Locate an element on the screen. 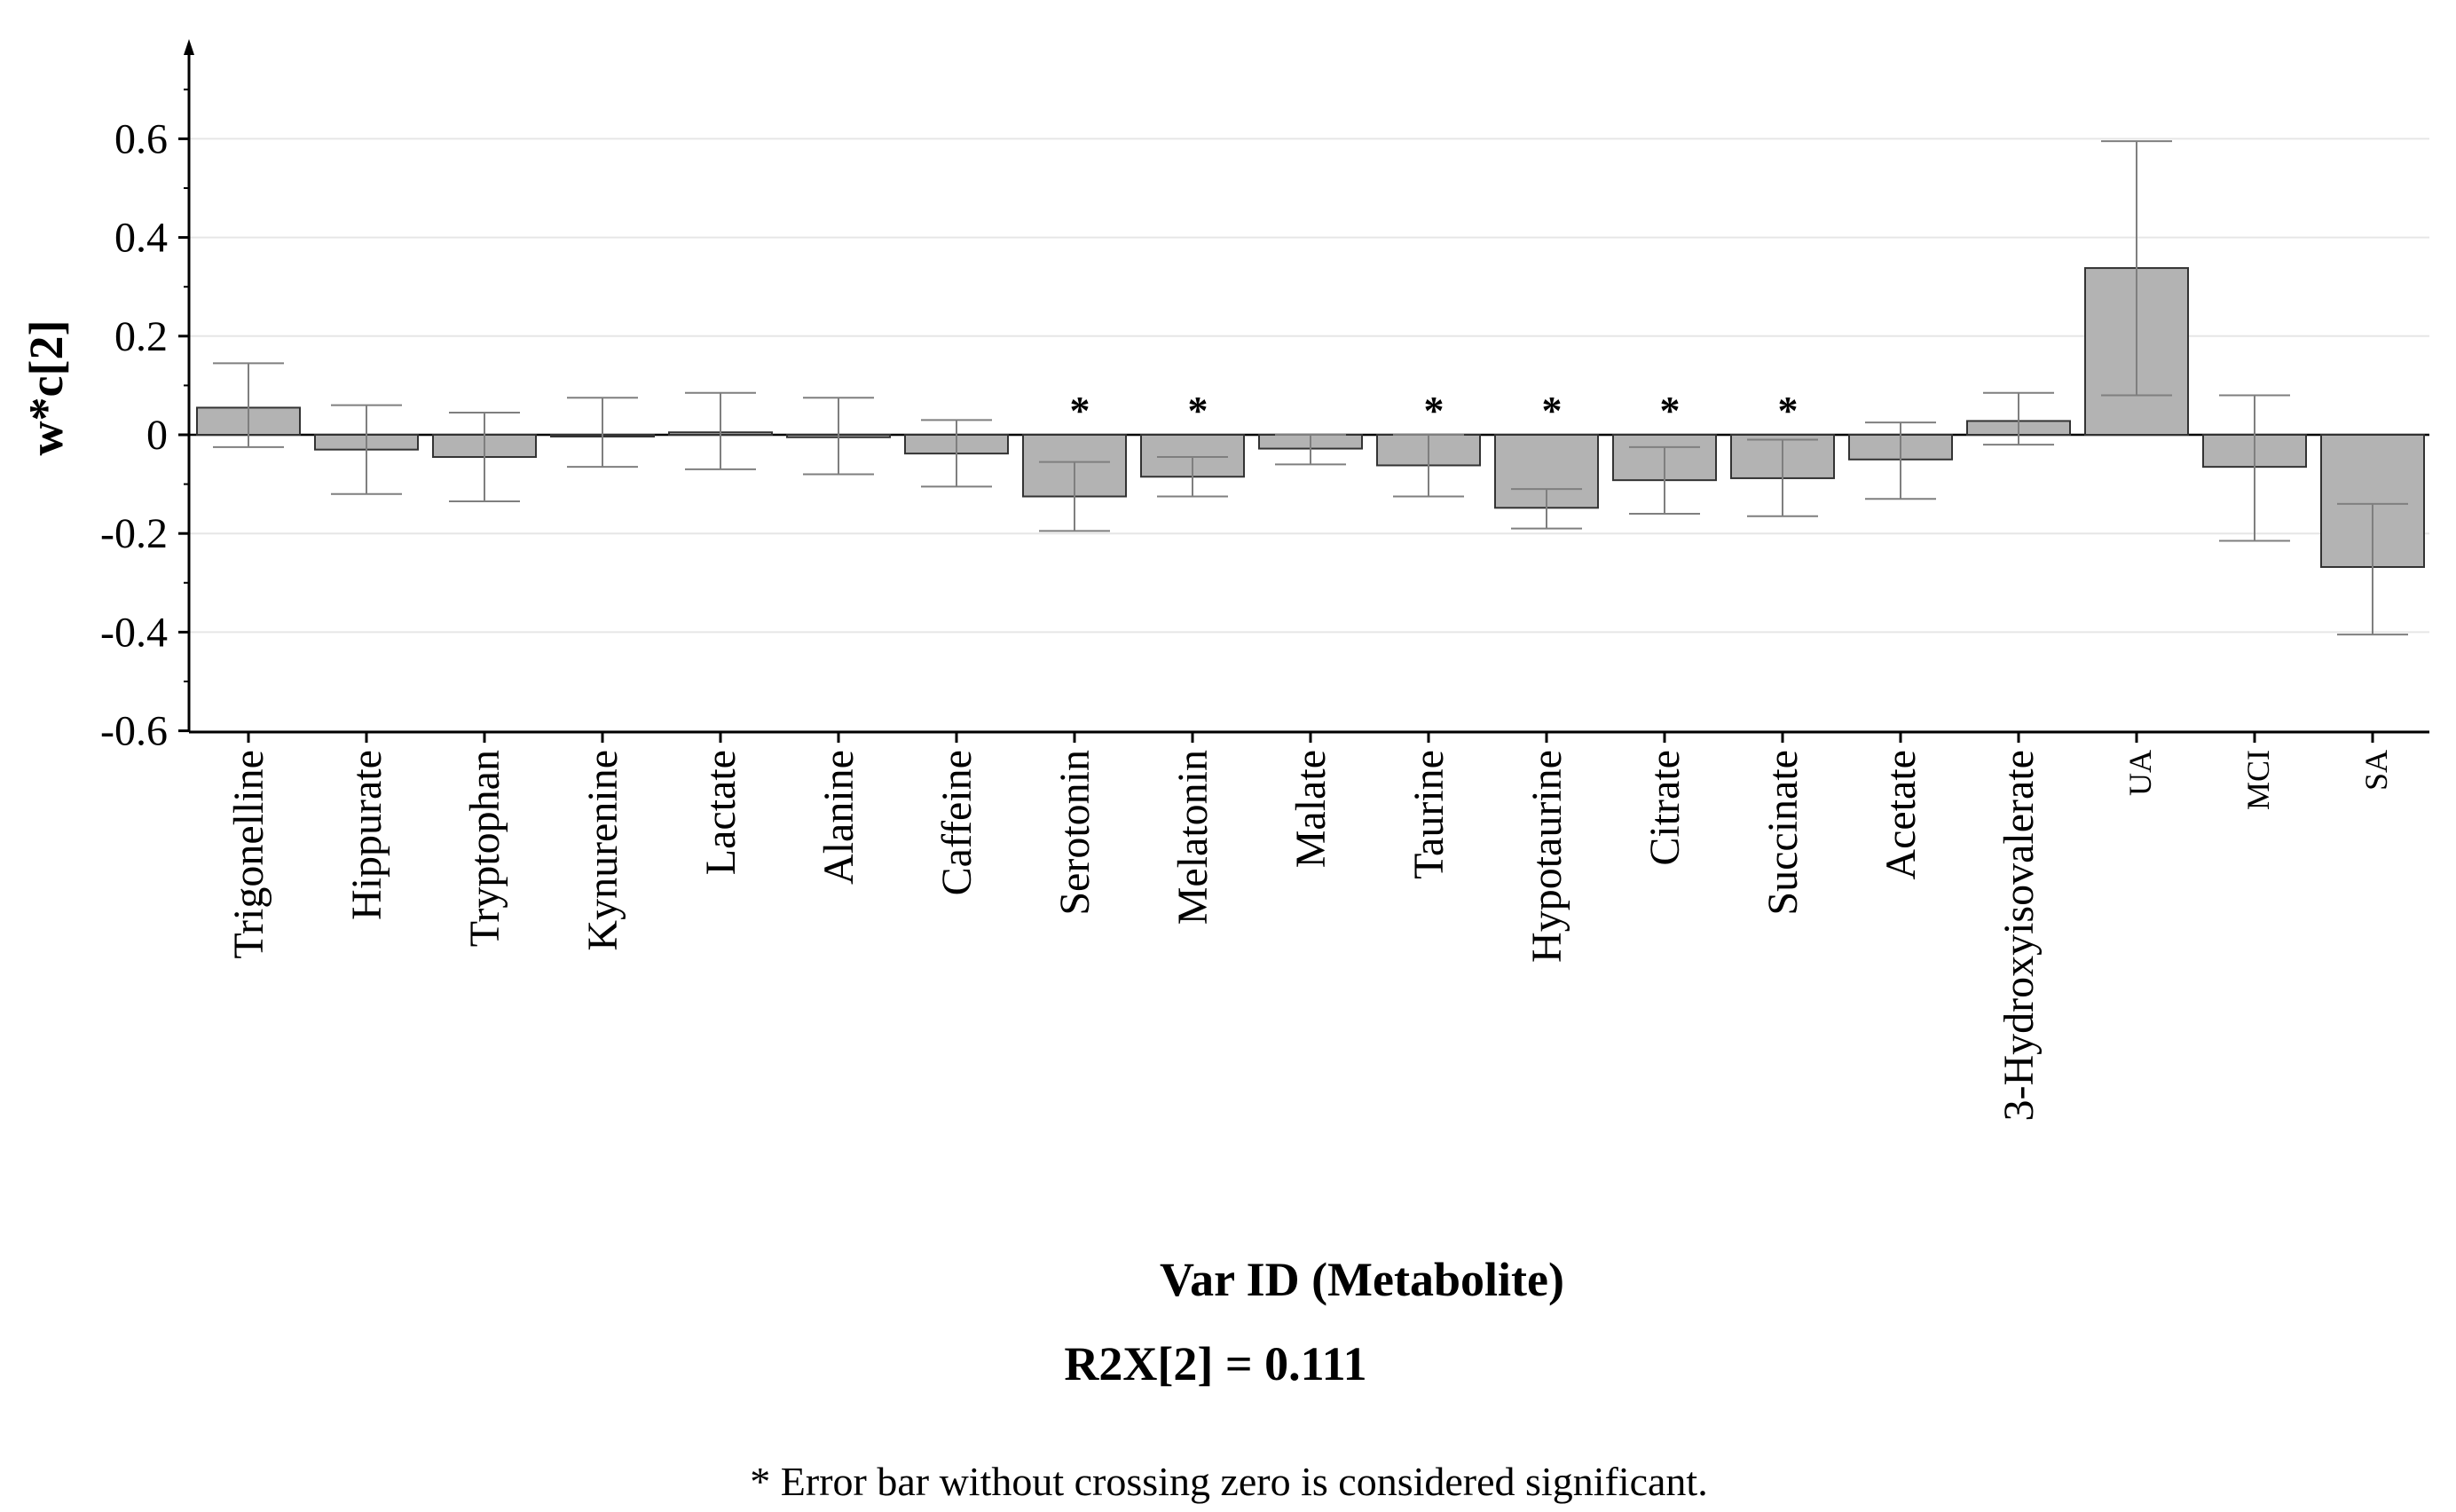 The image size is (2456, 1512). y-ticks: 0.6 0.4 0.2 0 -0.2 -0.4 -0.6 is located at coordinates (144, 421).